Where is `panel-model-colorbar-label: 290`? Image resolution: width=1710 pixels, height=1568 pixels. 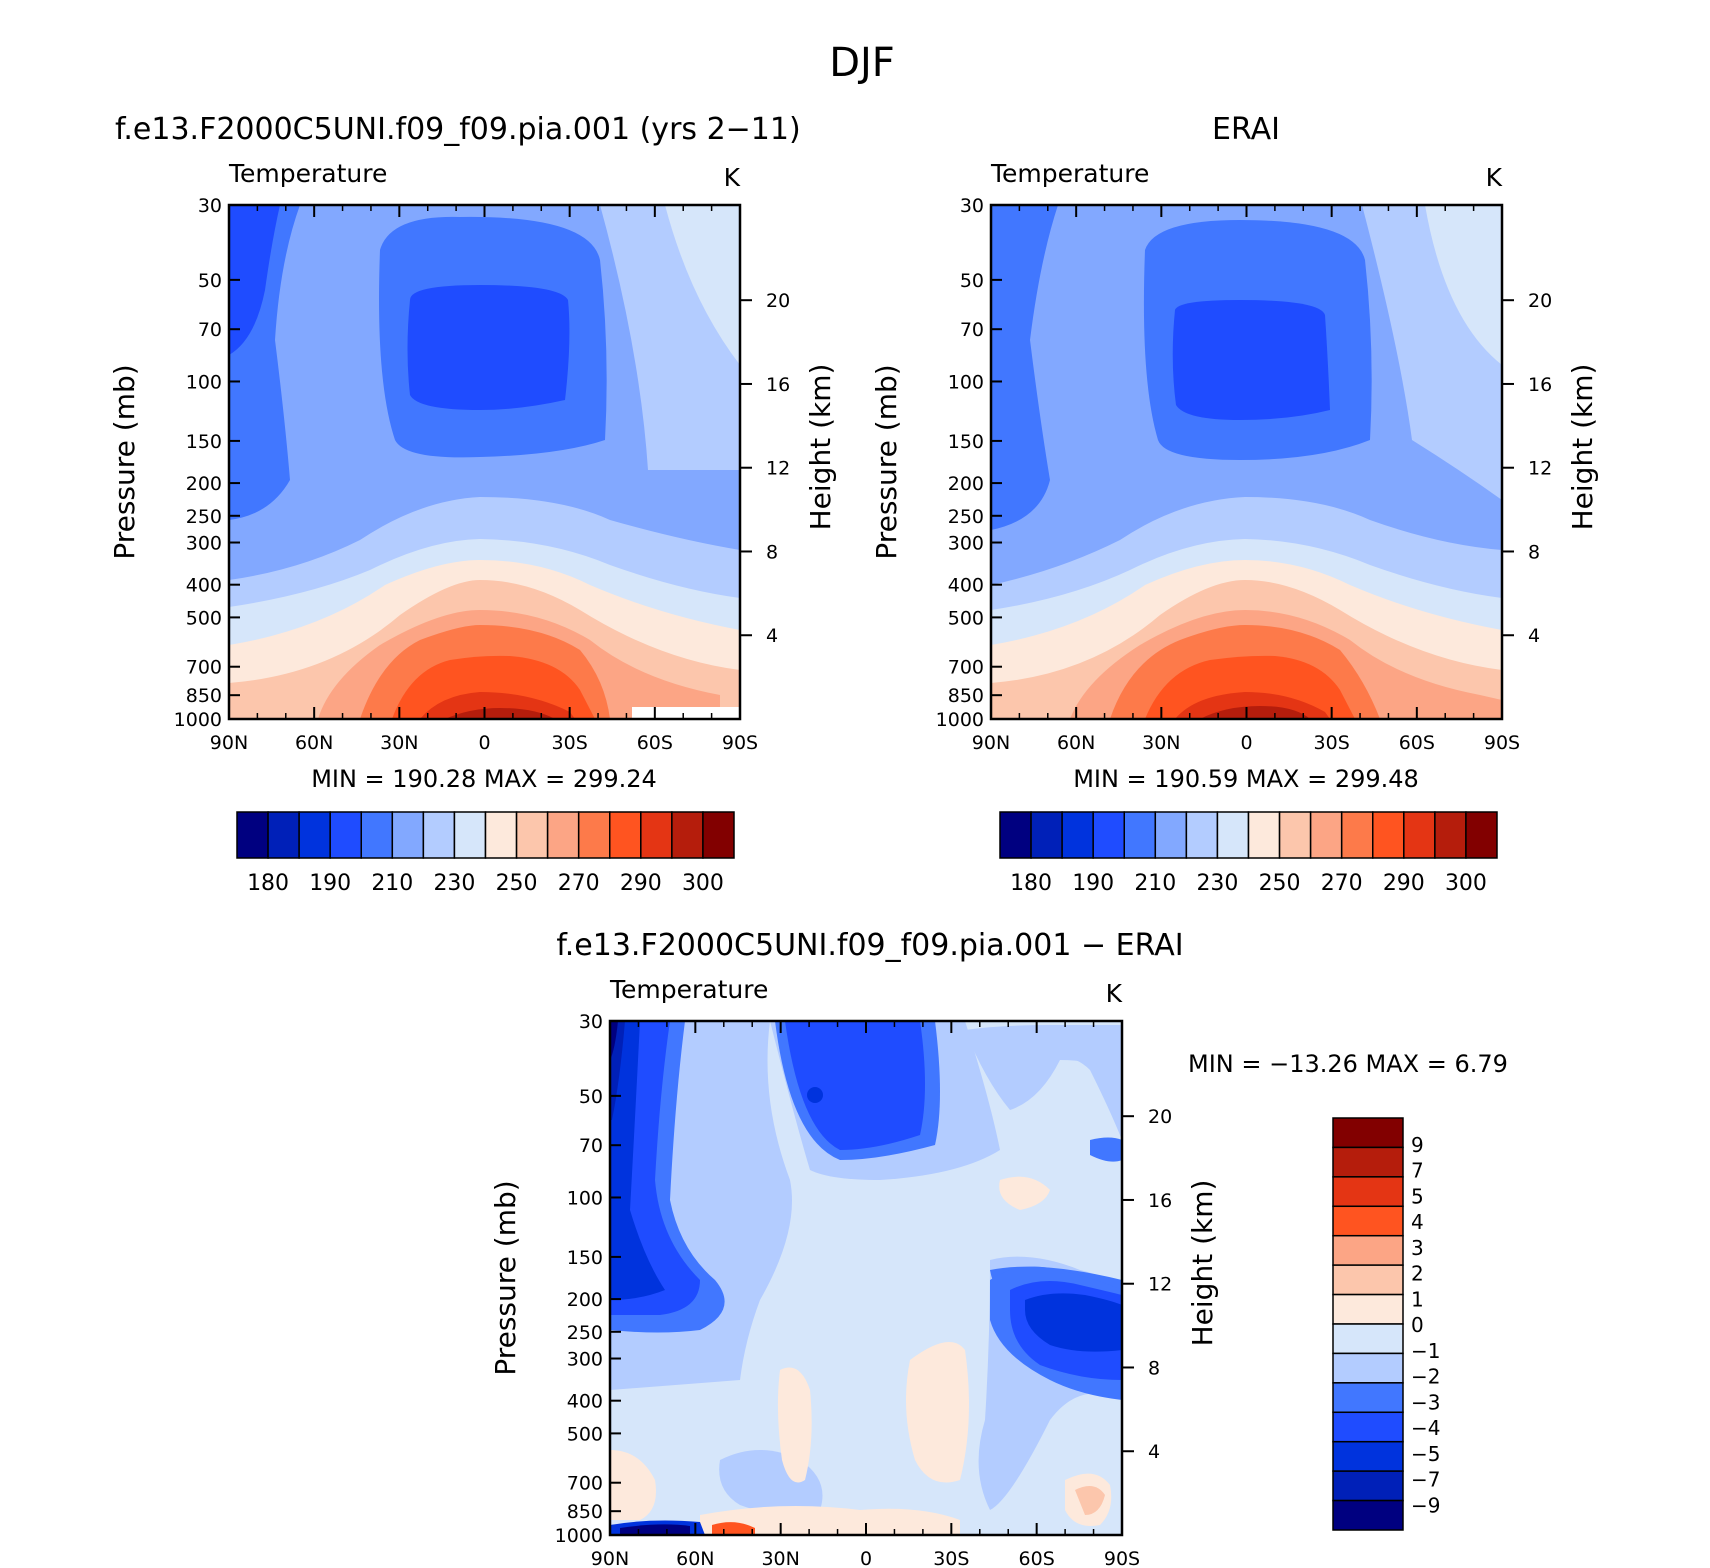
panel-model-colorbar-label: 290 is located at coordinates (641, 883).